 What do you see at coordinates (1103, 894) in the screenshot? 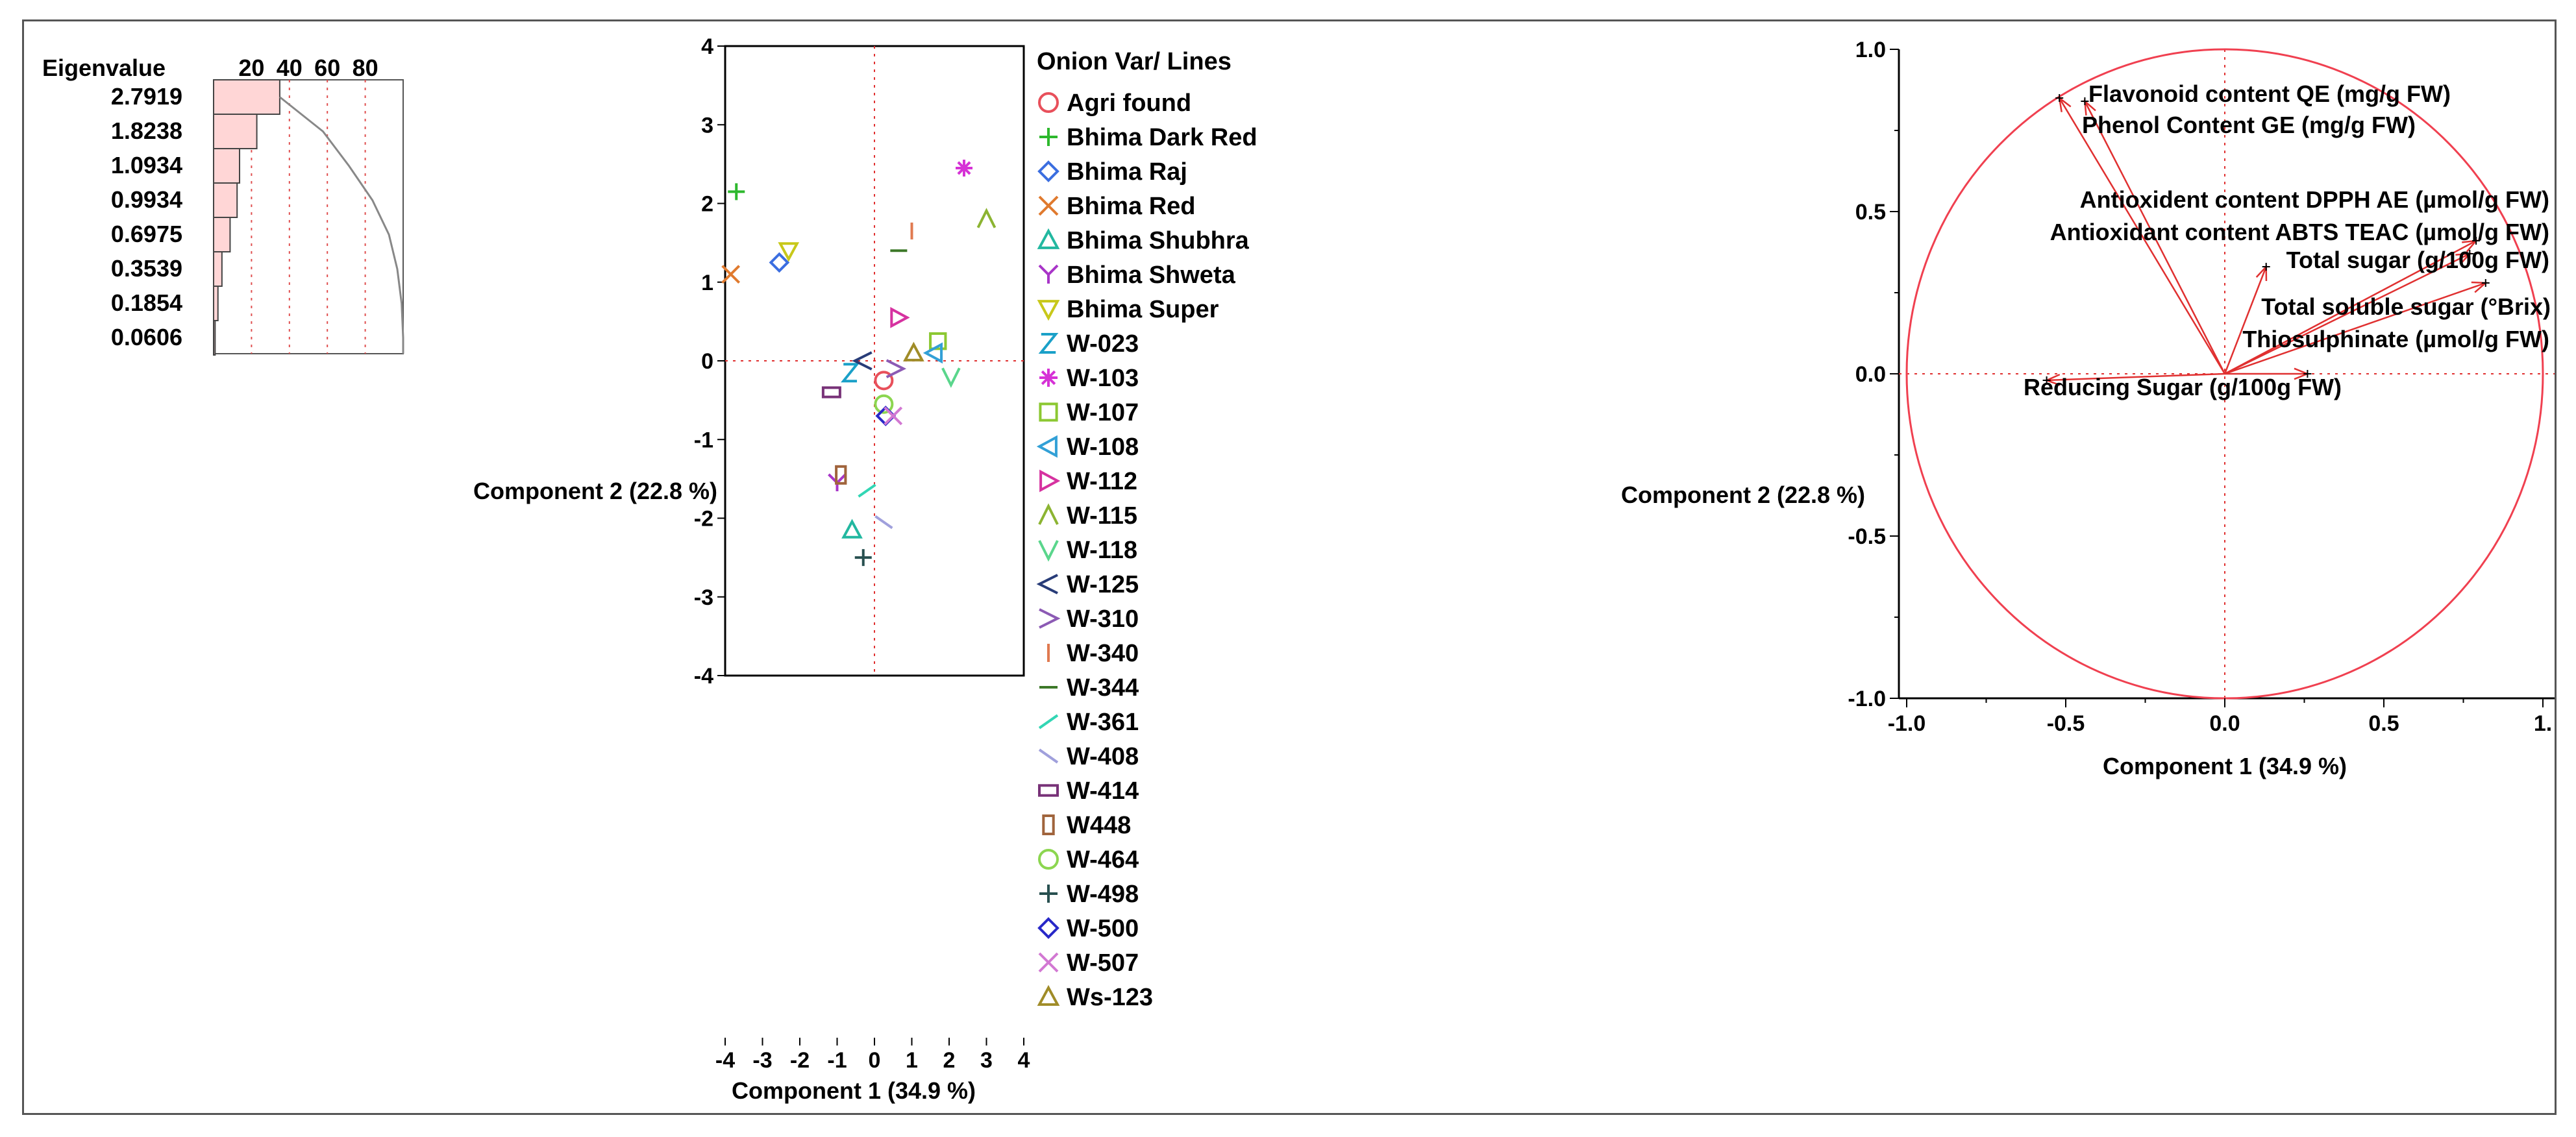
I see `legend-item-label: W-498` at bounding box center [1103, 894].